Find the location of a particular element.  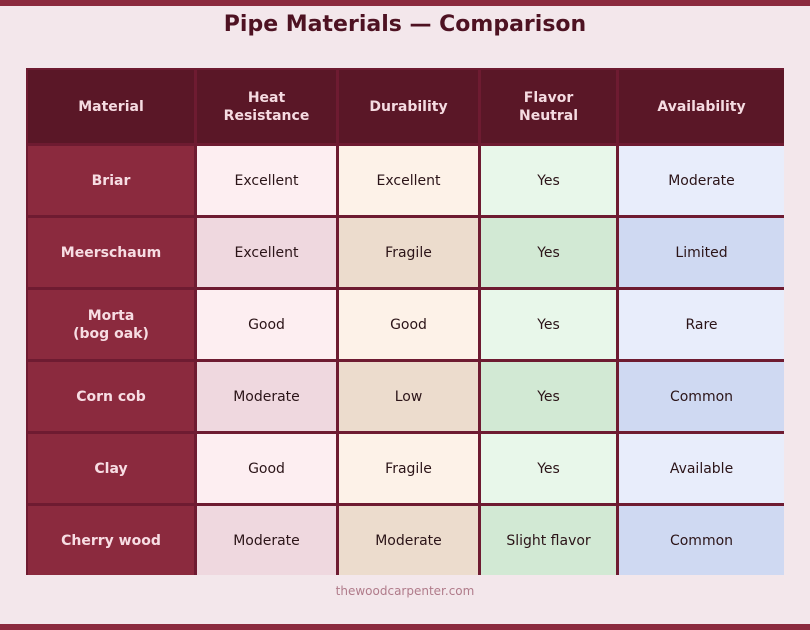

cell-availability: Moderate is located at coordinates (701, 180).